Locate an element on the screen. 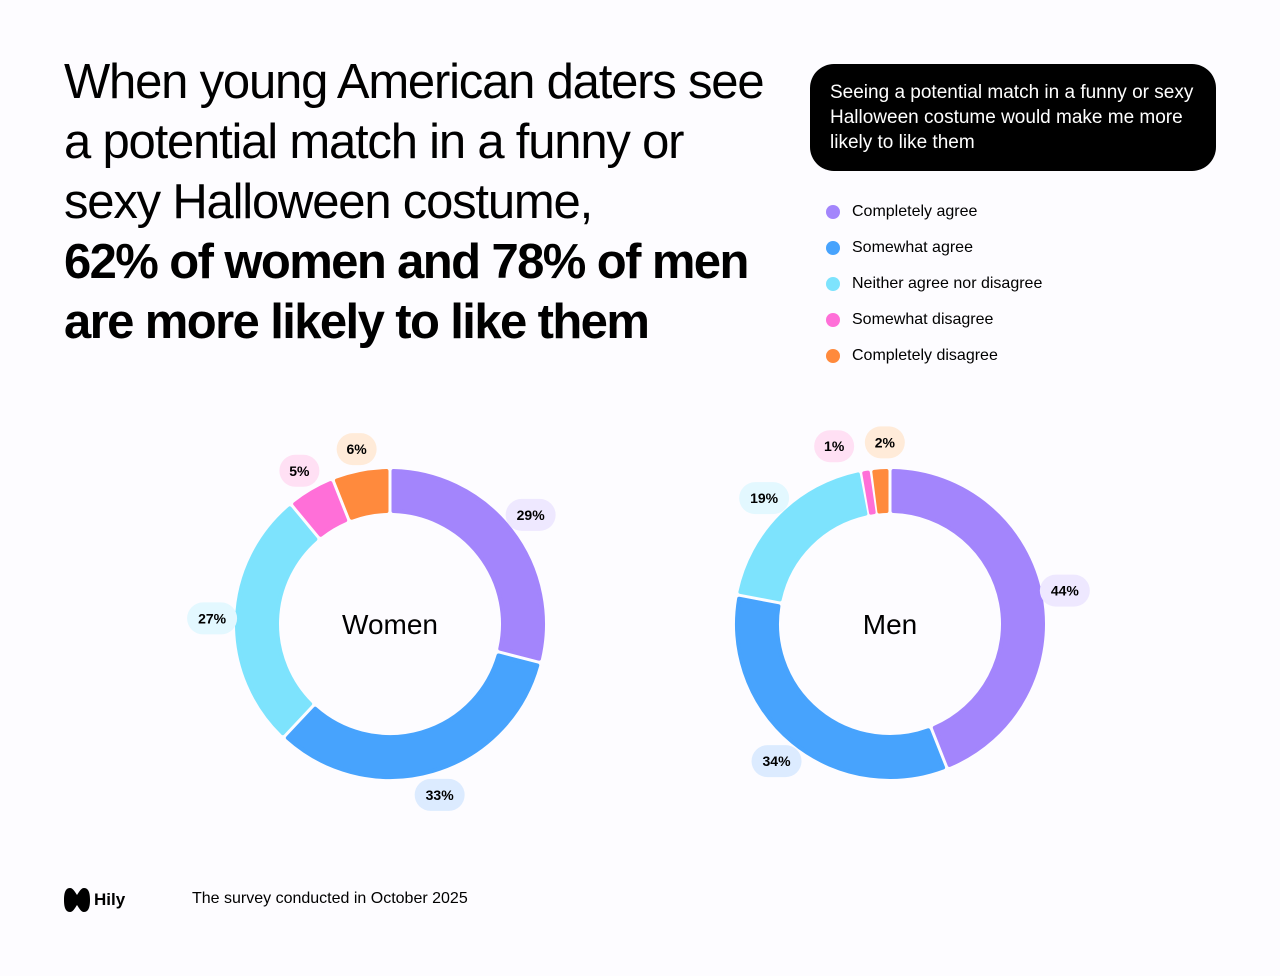 The width and height of the screenshot is (1280, 976). legend-label: Neither agree nor disagree is located at coordinates (947, 283).